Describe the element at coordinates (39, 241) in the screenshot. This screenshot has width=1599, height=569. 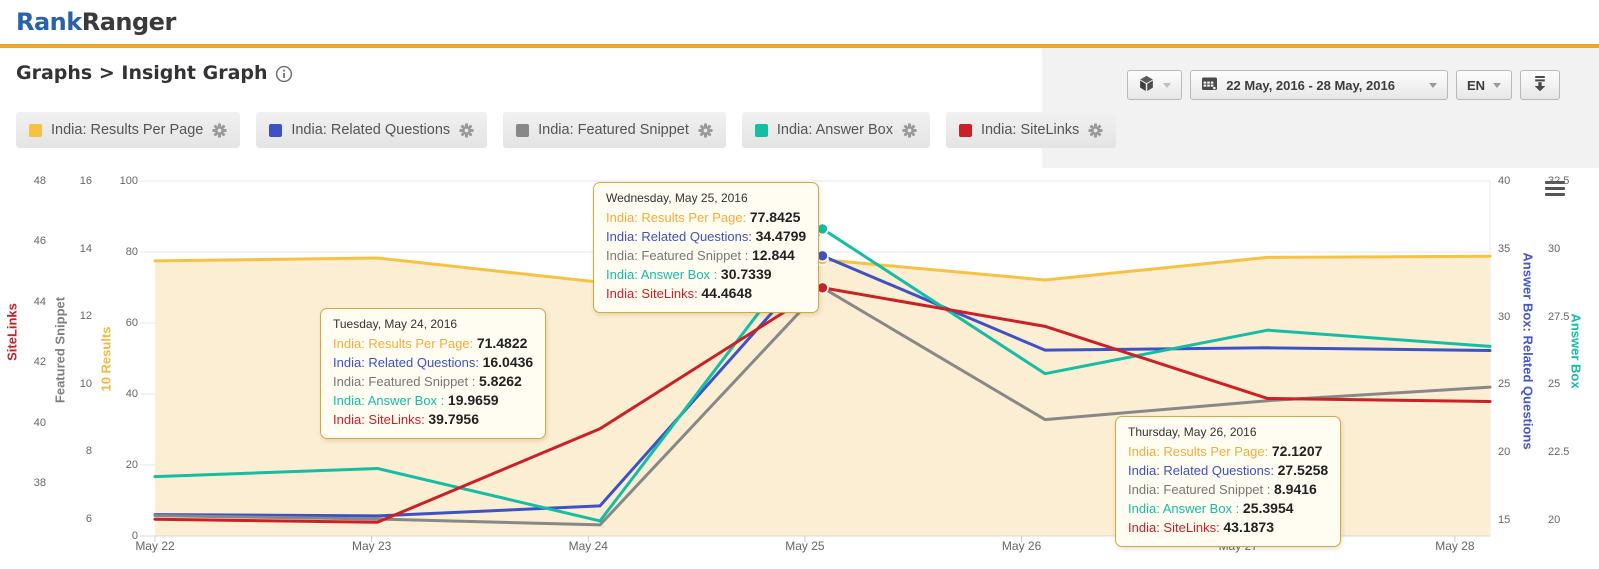
I see `axis-tick-label: 46` at that location.